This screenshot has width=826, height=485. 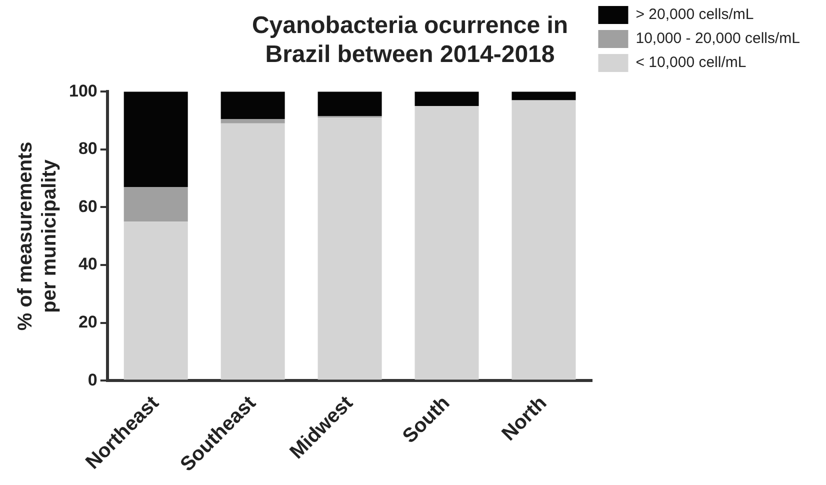 I want to click on y-tick-label: 100, so click(x=83, y=90).